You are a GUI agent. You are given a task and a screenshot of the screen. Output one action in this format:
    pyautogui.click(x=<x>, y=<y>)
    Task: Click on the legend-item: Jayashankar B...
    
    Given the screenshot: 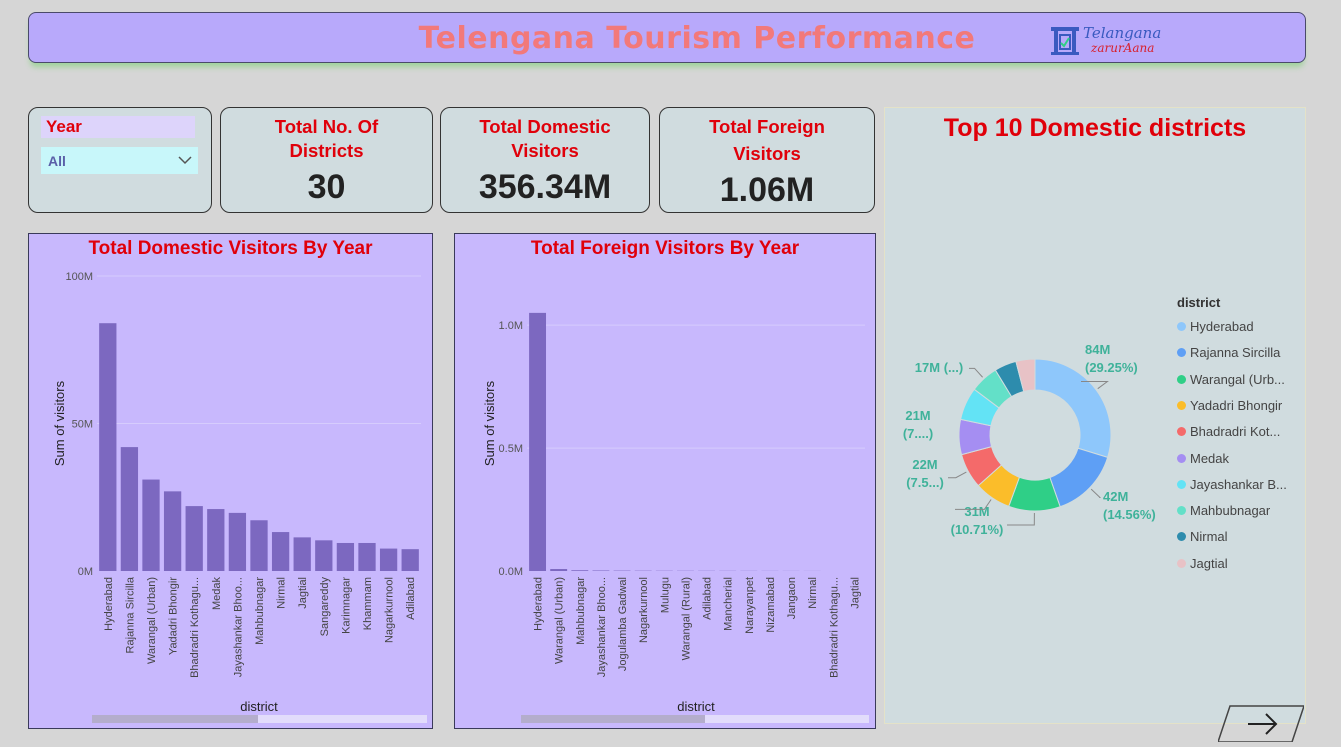 What is the action you would take?
    pyautogui.click(x=1232, y=484)
    